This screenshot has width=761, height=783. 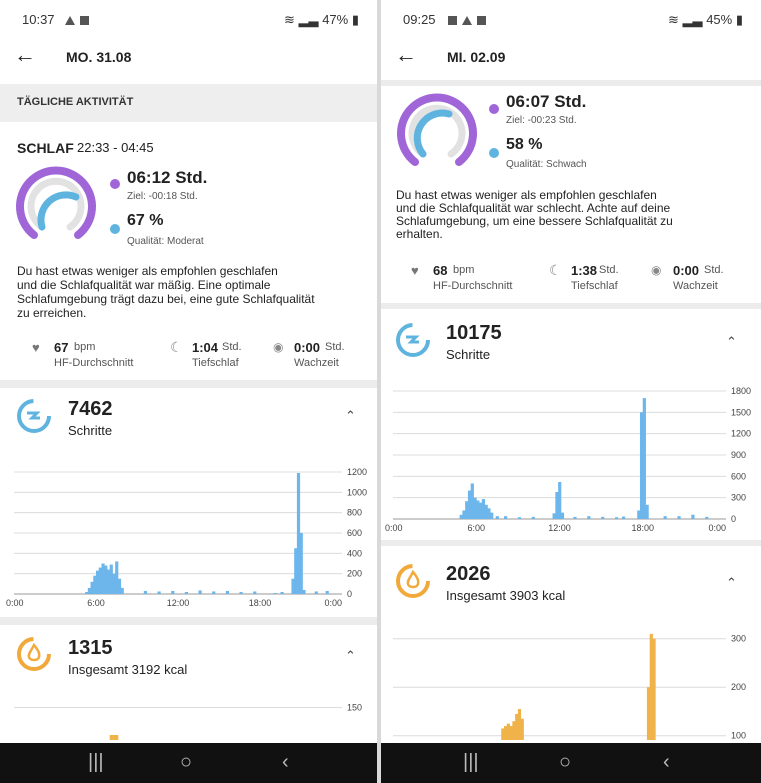 I want to click on sleep-quality-text: Qualität: Moderat, so click(x=165, y=241).